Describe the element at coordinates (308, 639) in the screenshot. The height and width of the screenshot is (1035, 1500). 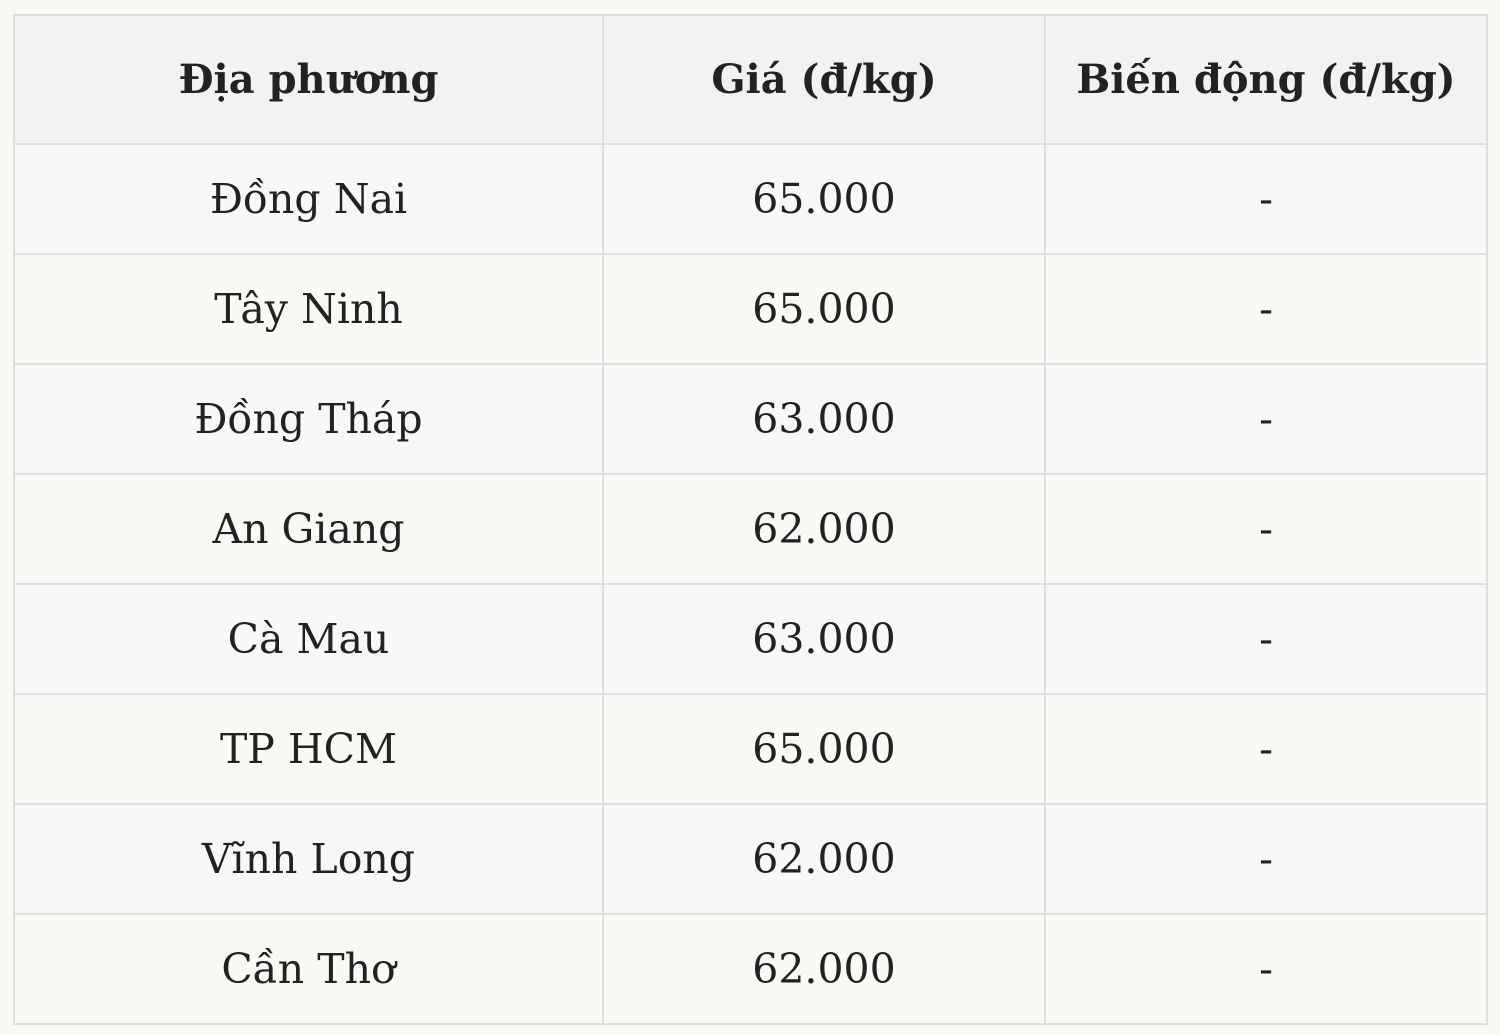
I see `location-cell: Cà Mau` at that location.